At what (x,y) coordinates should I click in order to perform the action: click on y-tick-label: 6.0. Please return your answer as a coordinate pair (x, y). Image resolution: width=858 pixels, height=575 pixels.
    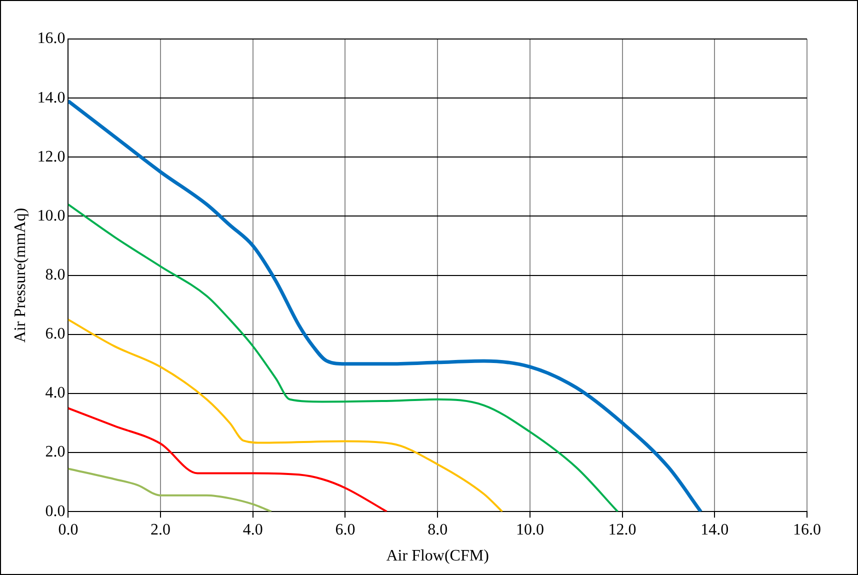
    Looking at the image, I should click on (55, 334).